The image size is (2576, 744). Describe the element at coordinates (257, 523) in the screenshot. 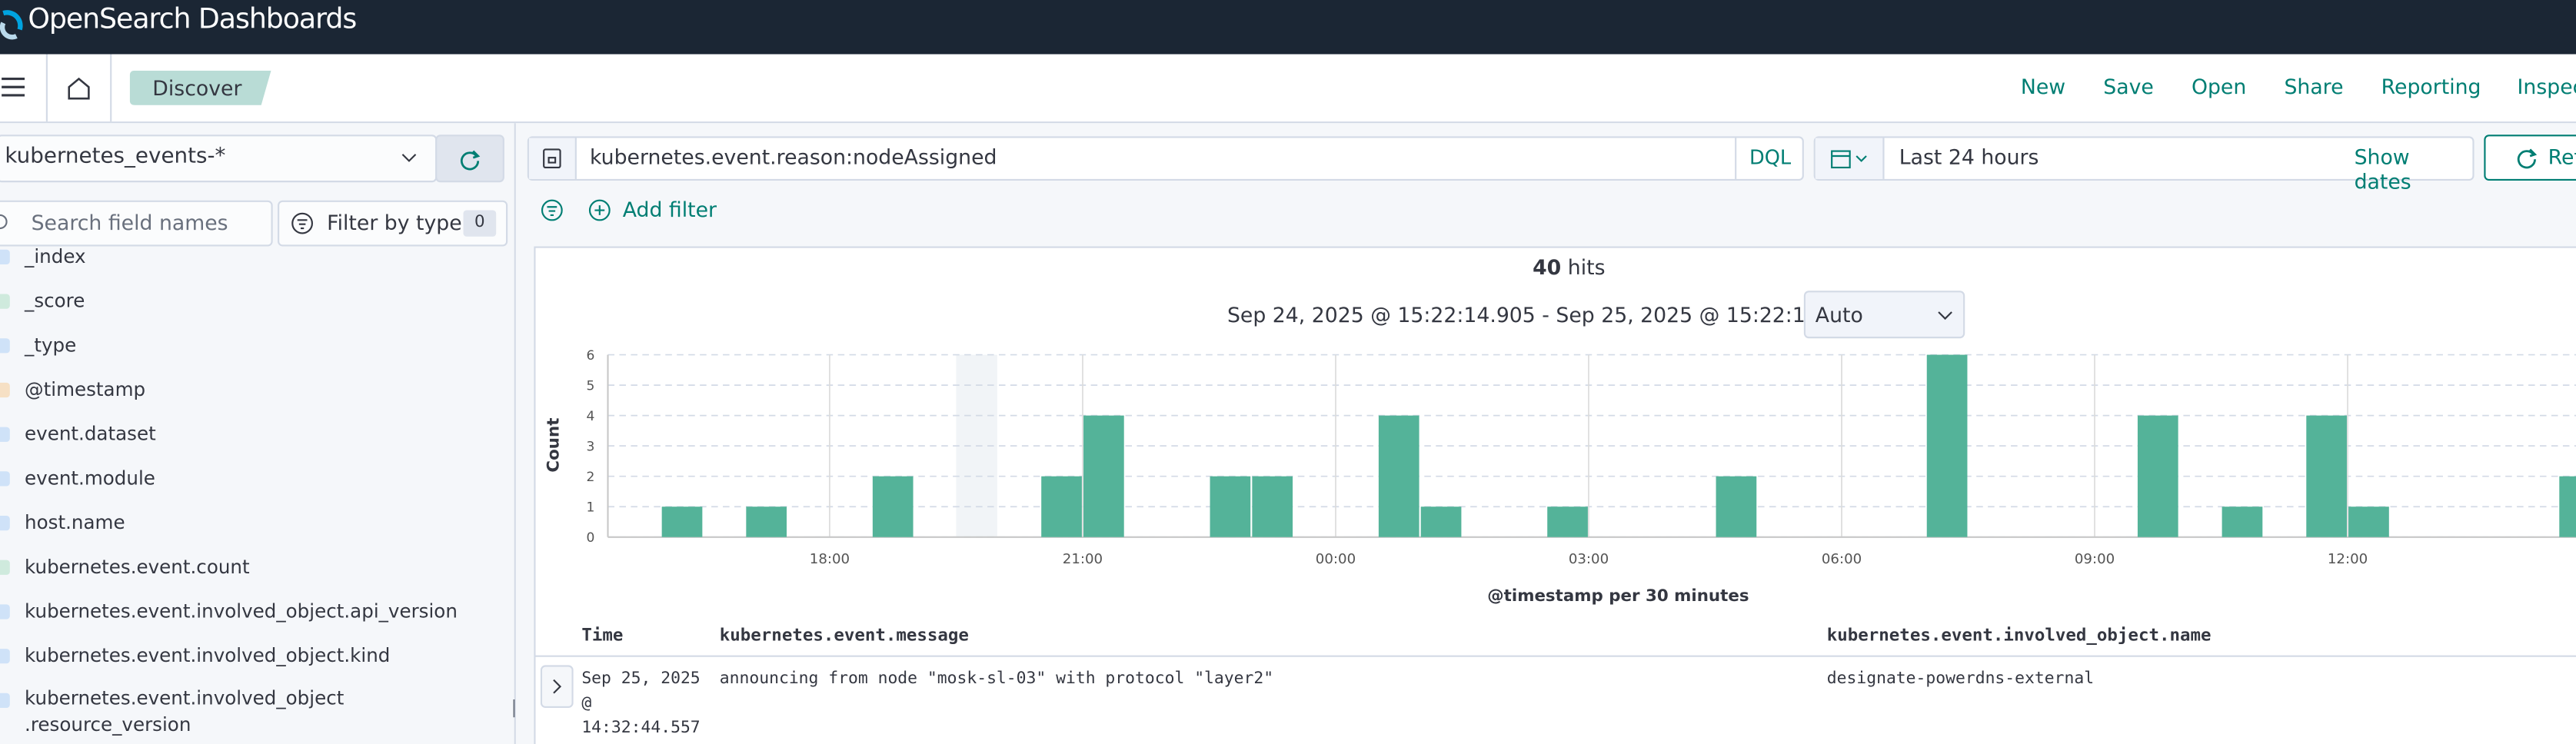

I see `field: host.name` at that location.